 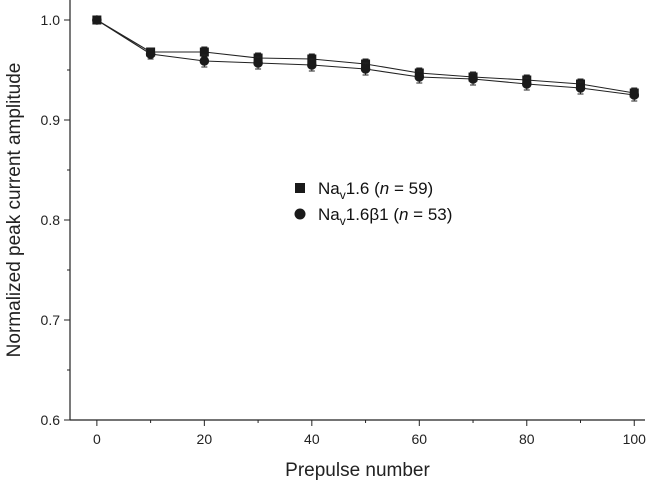 I want to click on legend-marker-circle, so click(x=300, y=214).